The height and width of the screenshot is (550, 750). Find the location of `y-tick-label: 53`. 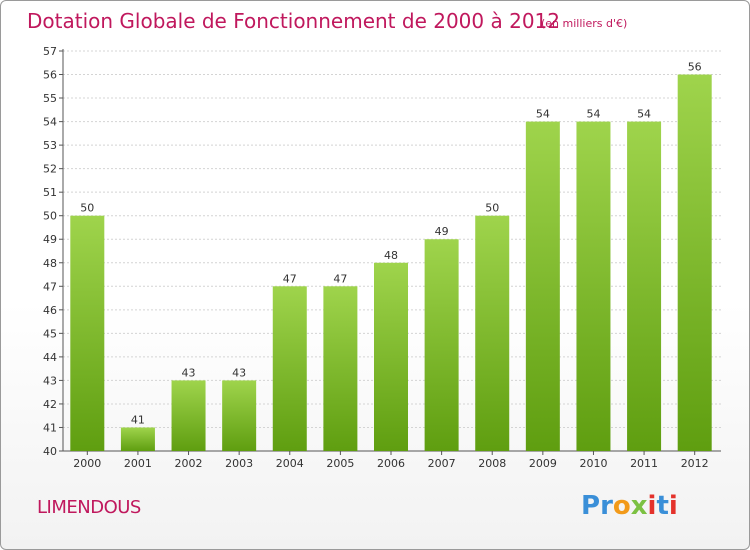

y-tick-label: 53 is located at coordinates (50, 145).